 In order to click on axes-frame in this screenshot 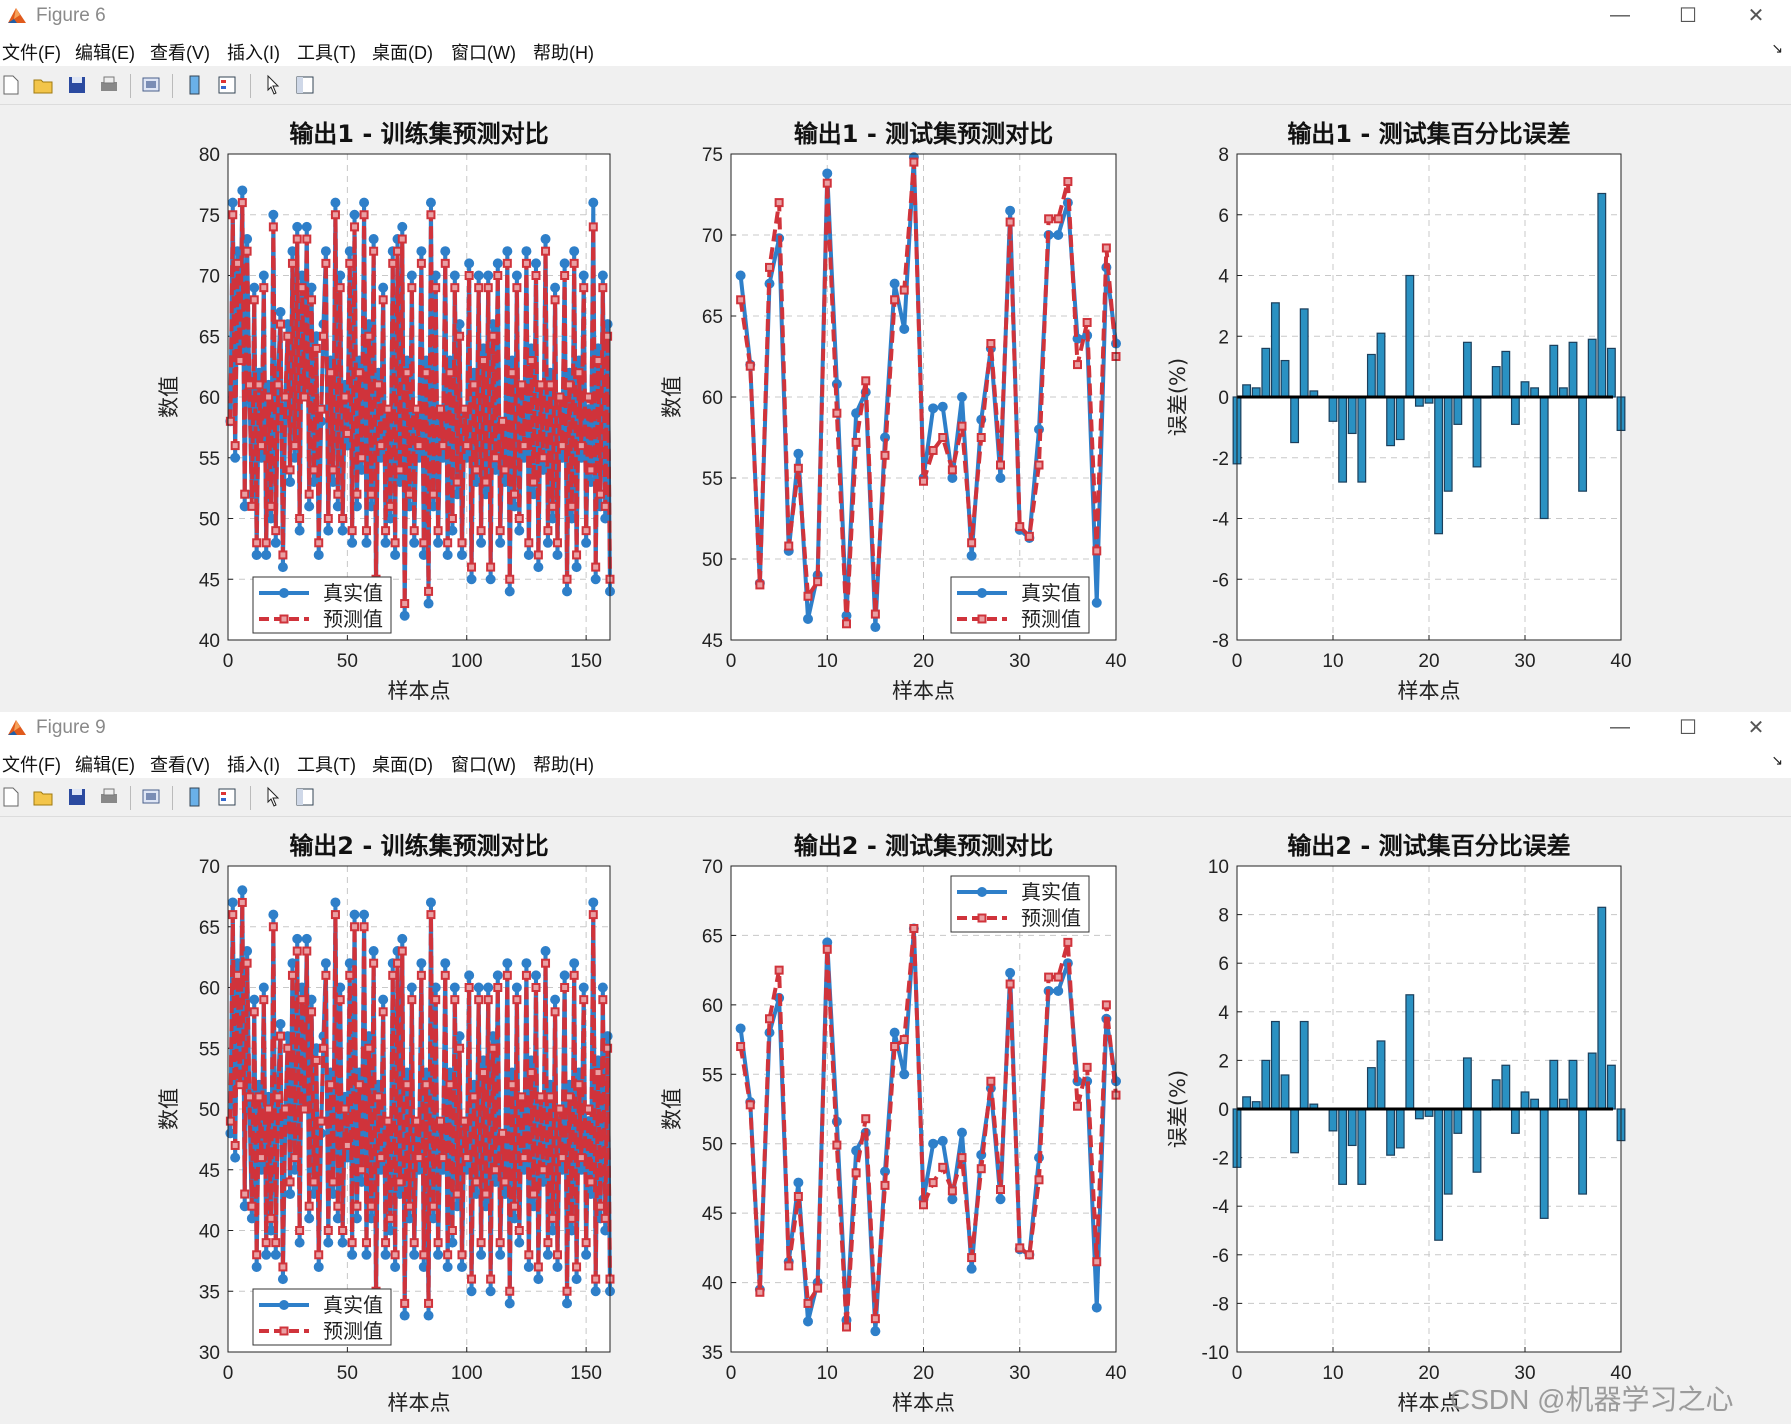, I will do `click(419, 397)`.